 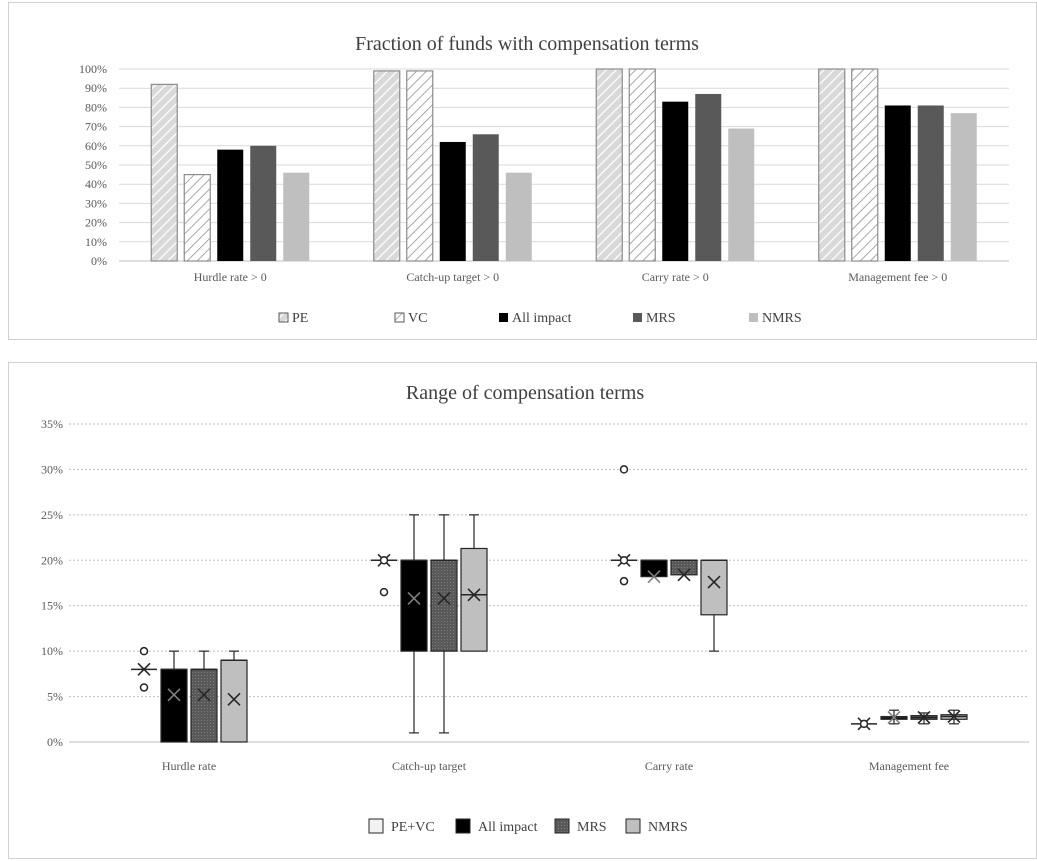 What do you see at coordinates (96, 88) in the screenshot?
I see `y-tick-label: 90%` at bounding box center [96, 88].